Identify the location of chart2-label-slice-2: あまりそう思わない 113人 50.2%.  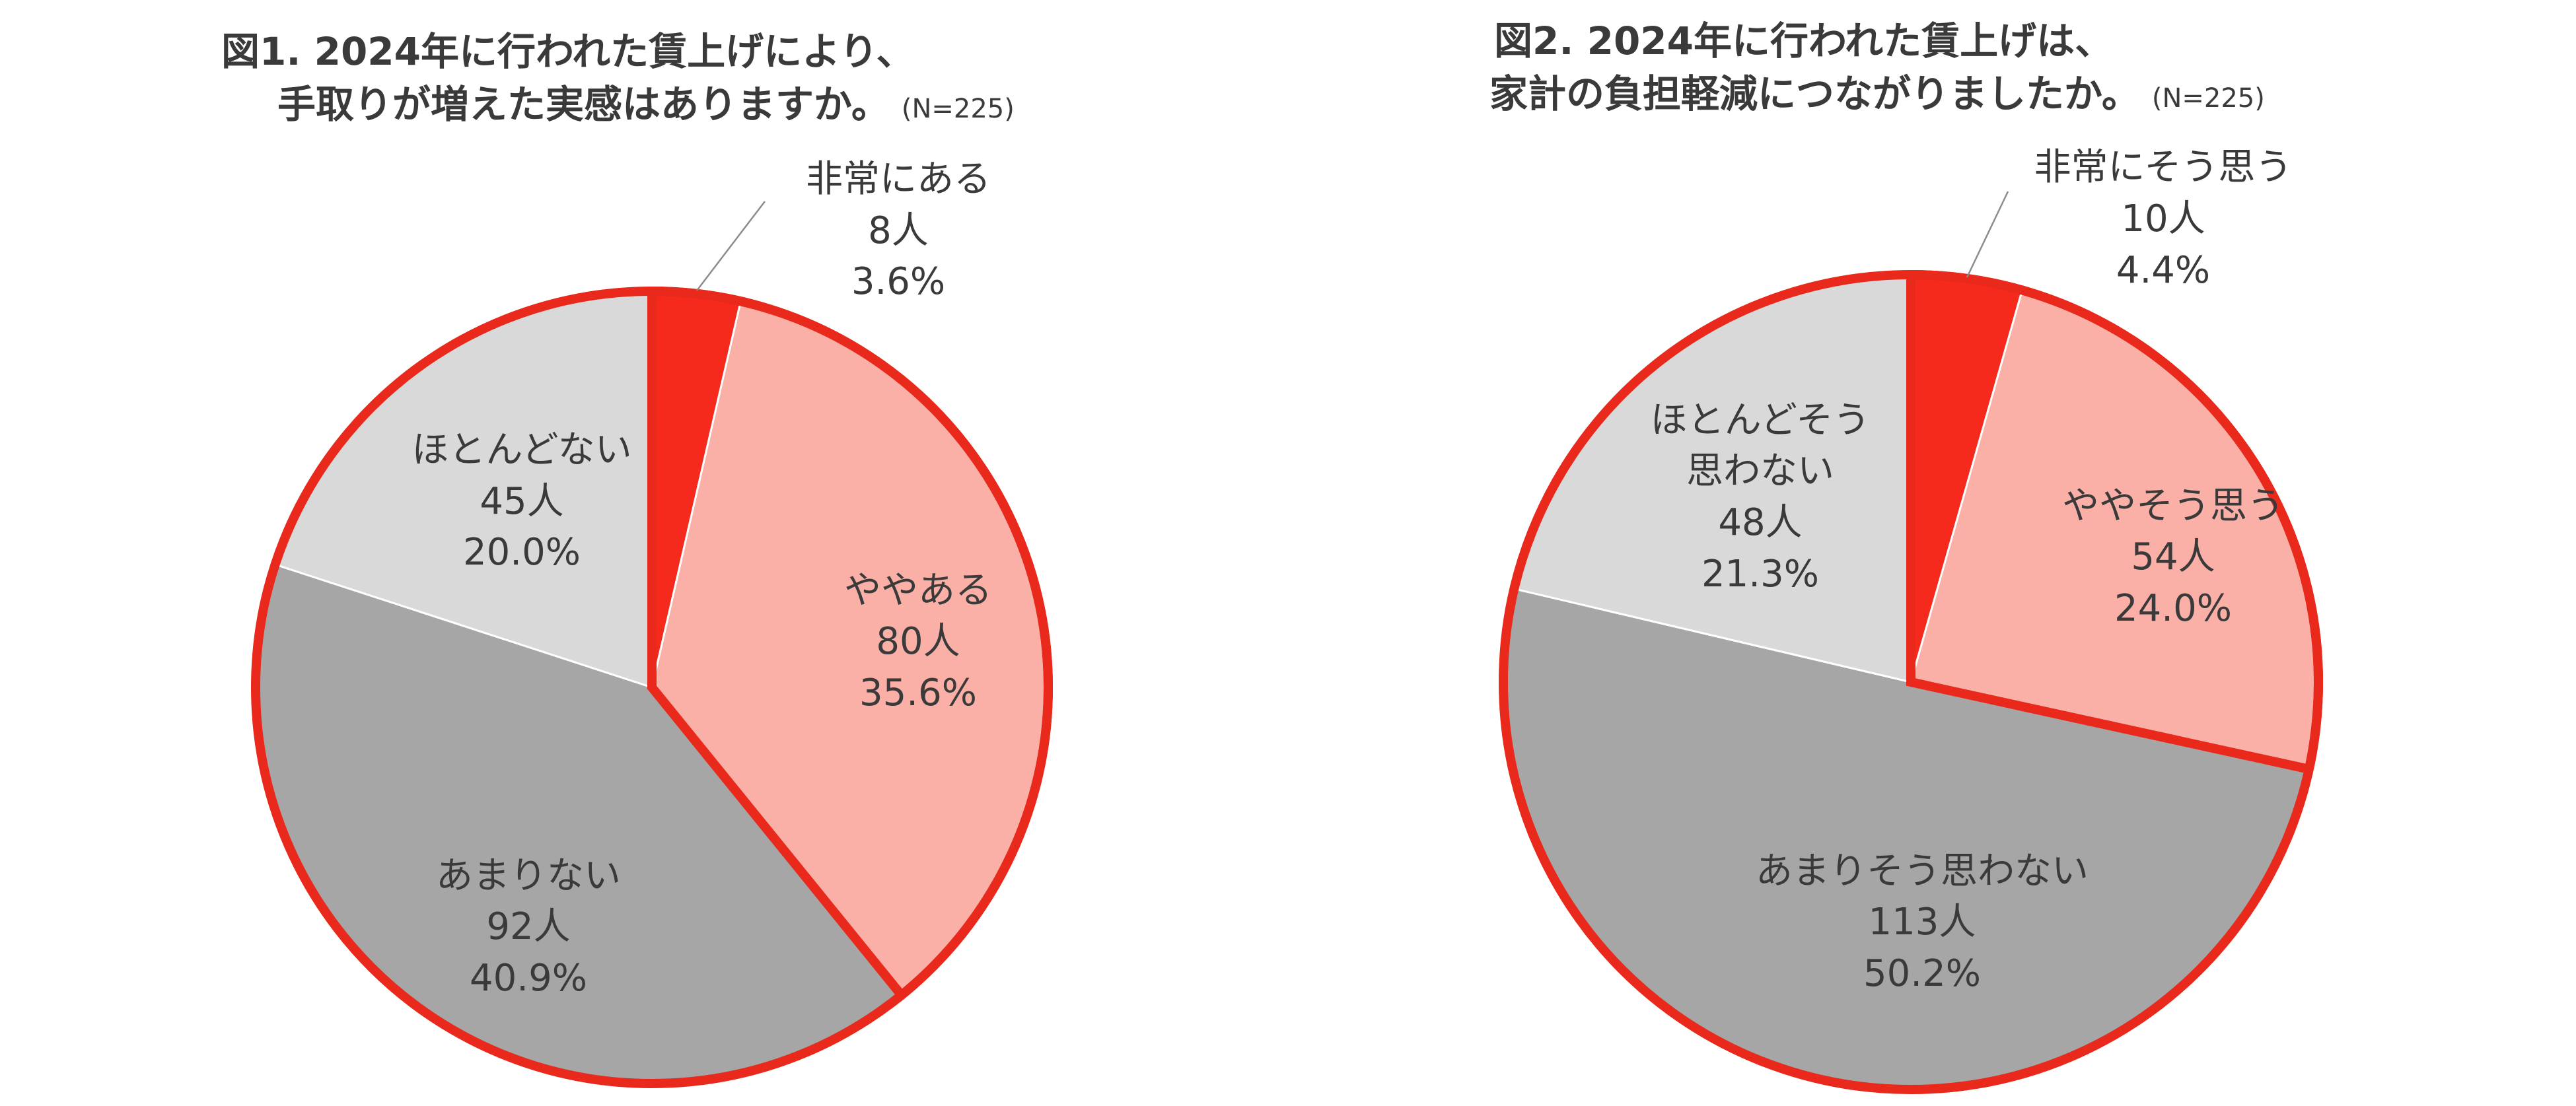
(1923, 923).